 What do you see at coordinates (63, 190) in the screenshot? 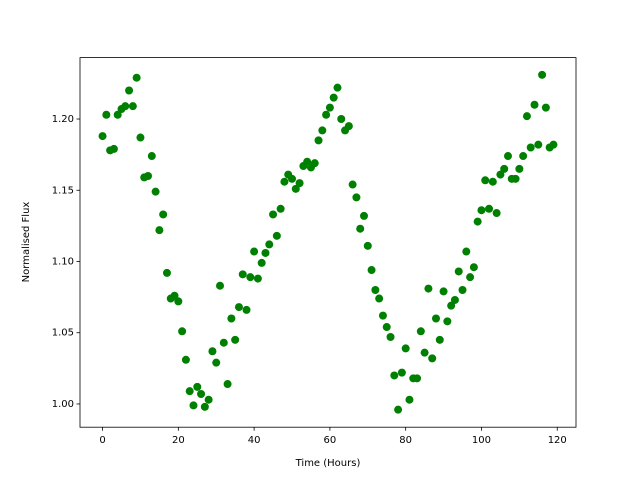
I see `y-tick-label: 1.15` at bounding box center [63, 190].